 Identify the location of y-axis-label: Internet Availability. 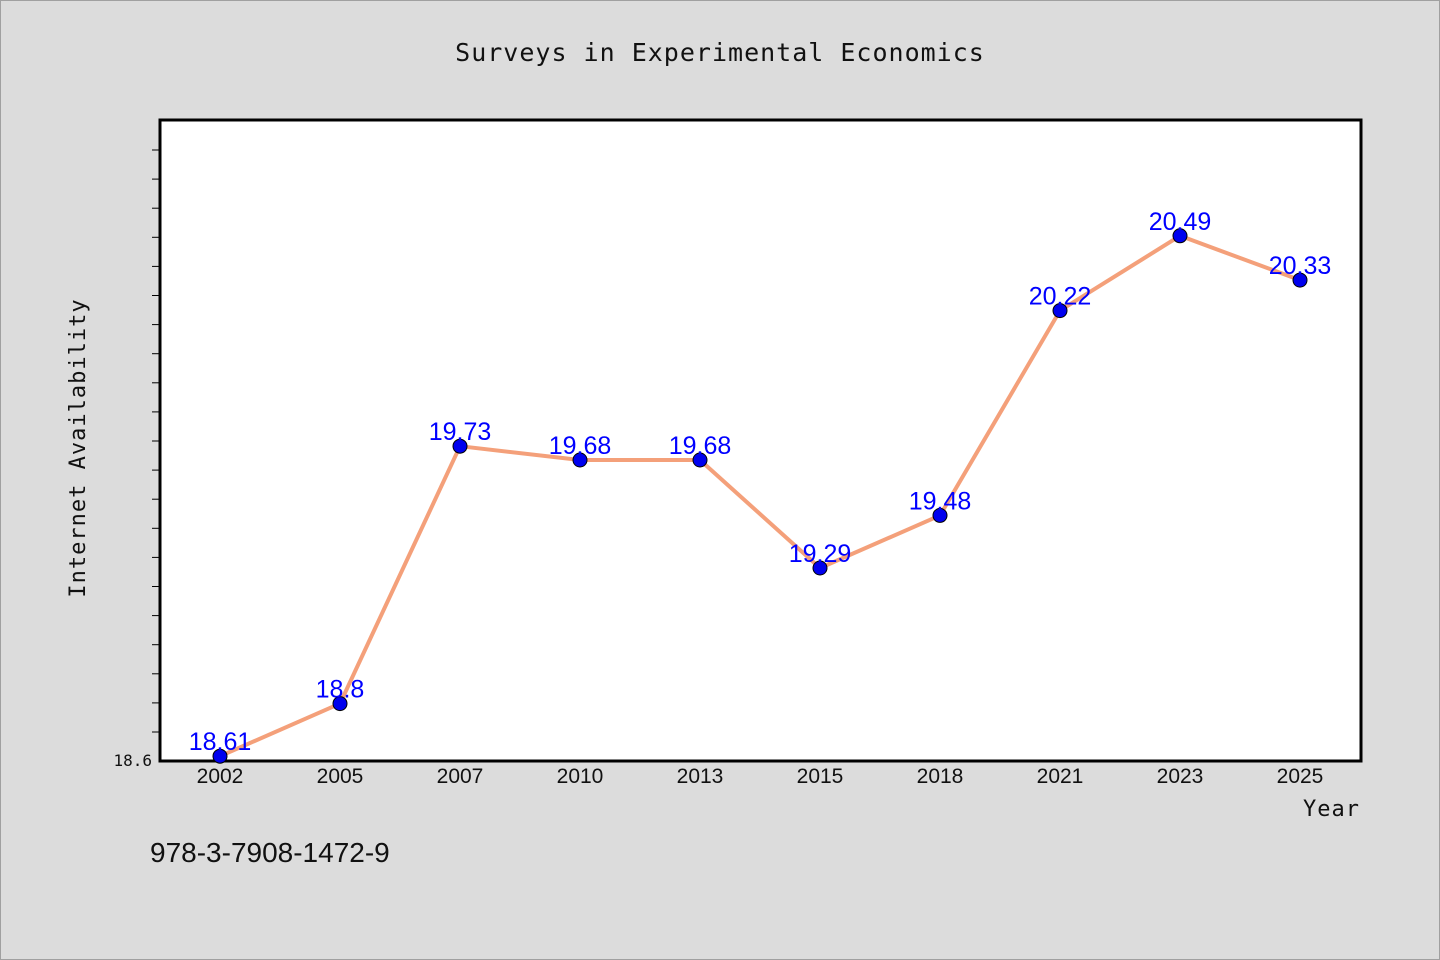
(78, 447).